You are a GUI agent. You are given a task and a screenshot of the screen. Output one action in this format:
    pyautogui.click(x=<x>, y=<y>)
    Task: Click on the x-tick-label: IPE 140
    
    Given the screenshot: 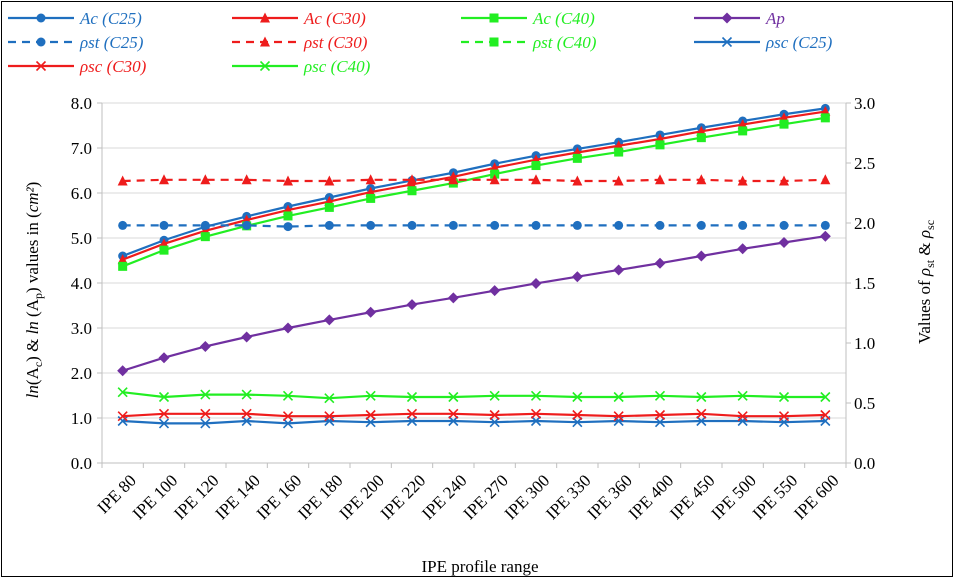 What is the action you would take?
    pyautogui.click(x=237, y=497)
    